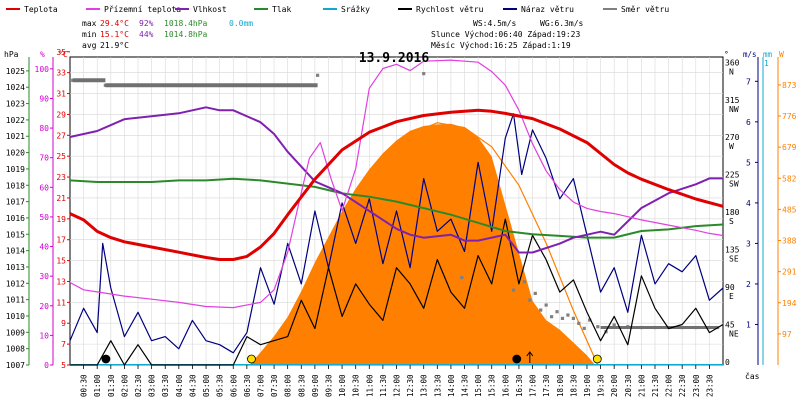 The image size is (800, 404). I want to click on stats-row-label: avg, so click(89, 45).